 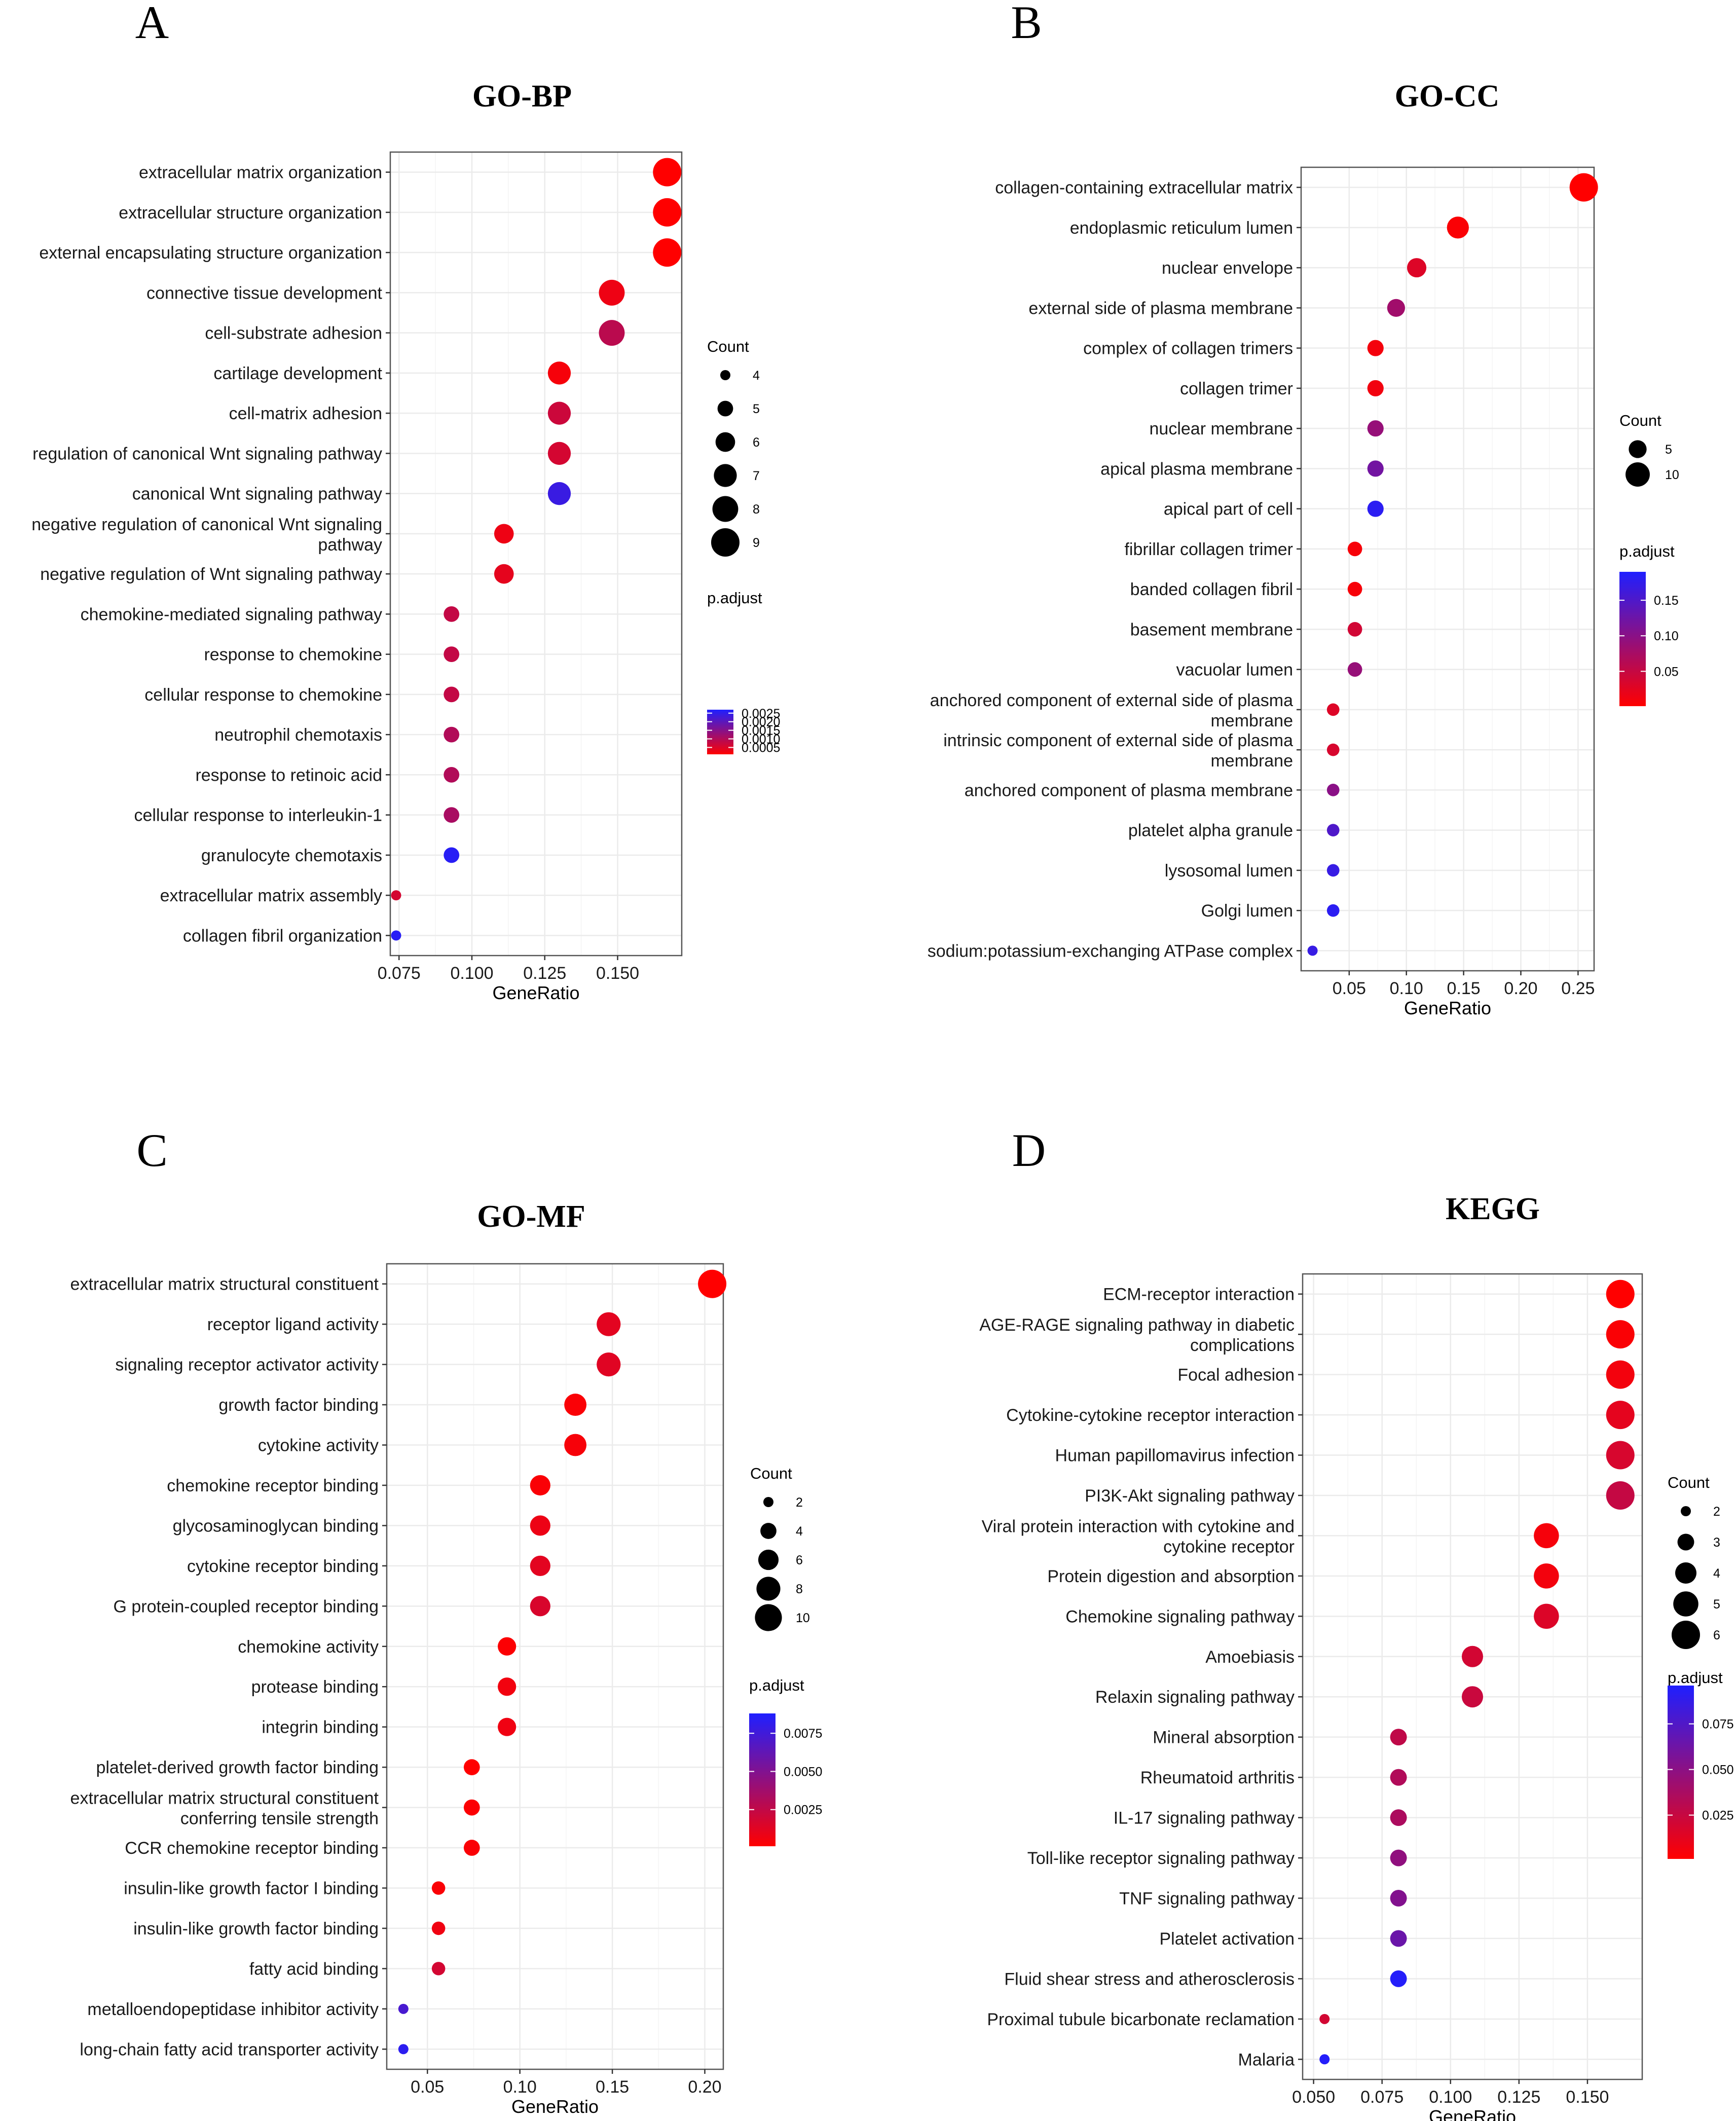 What do you see at coordinates (1718, 1770) in the screenshot?
I see `color-legend-label: 0.050` at bounding box center [1718, 1770].